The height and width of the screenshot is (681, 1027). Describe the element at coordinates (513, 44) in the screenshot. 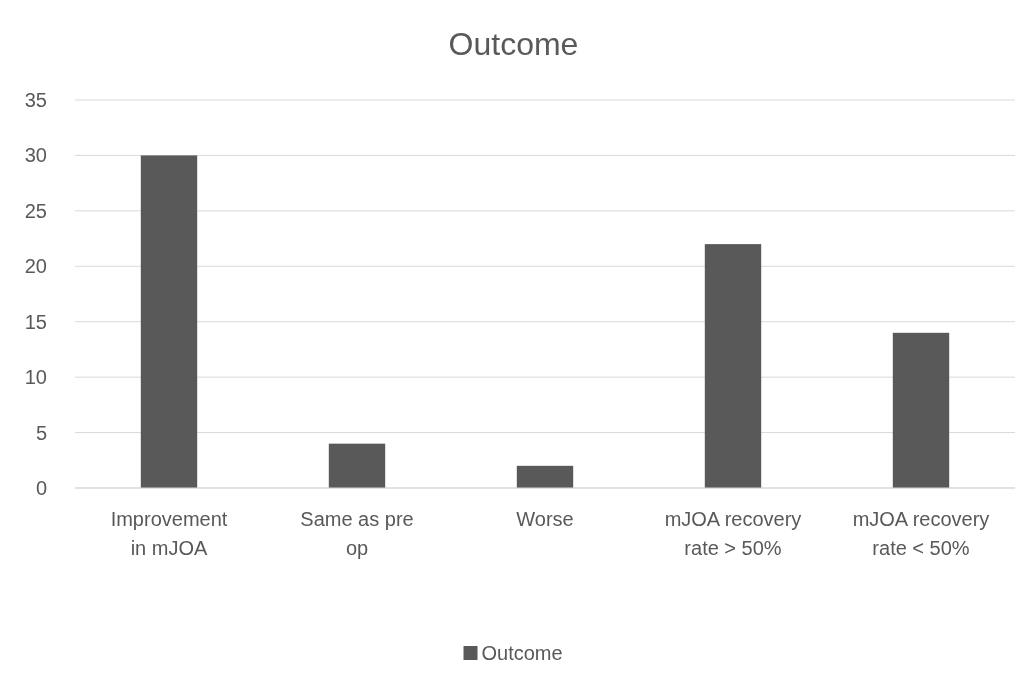

I see `chart-title: Outcome` at that location.